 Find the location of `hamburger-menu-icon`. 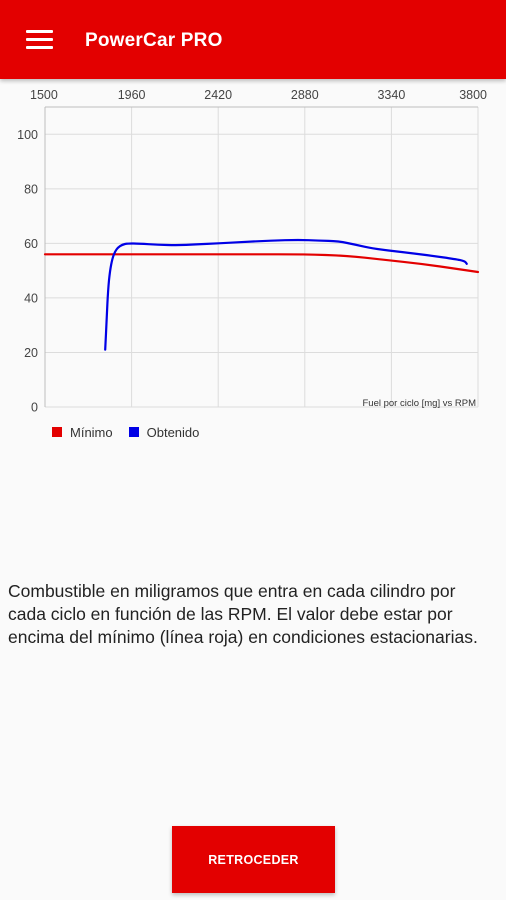

hamburger-menu-icon is located at coordinates (39, 40).